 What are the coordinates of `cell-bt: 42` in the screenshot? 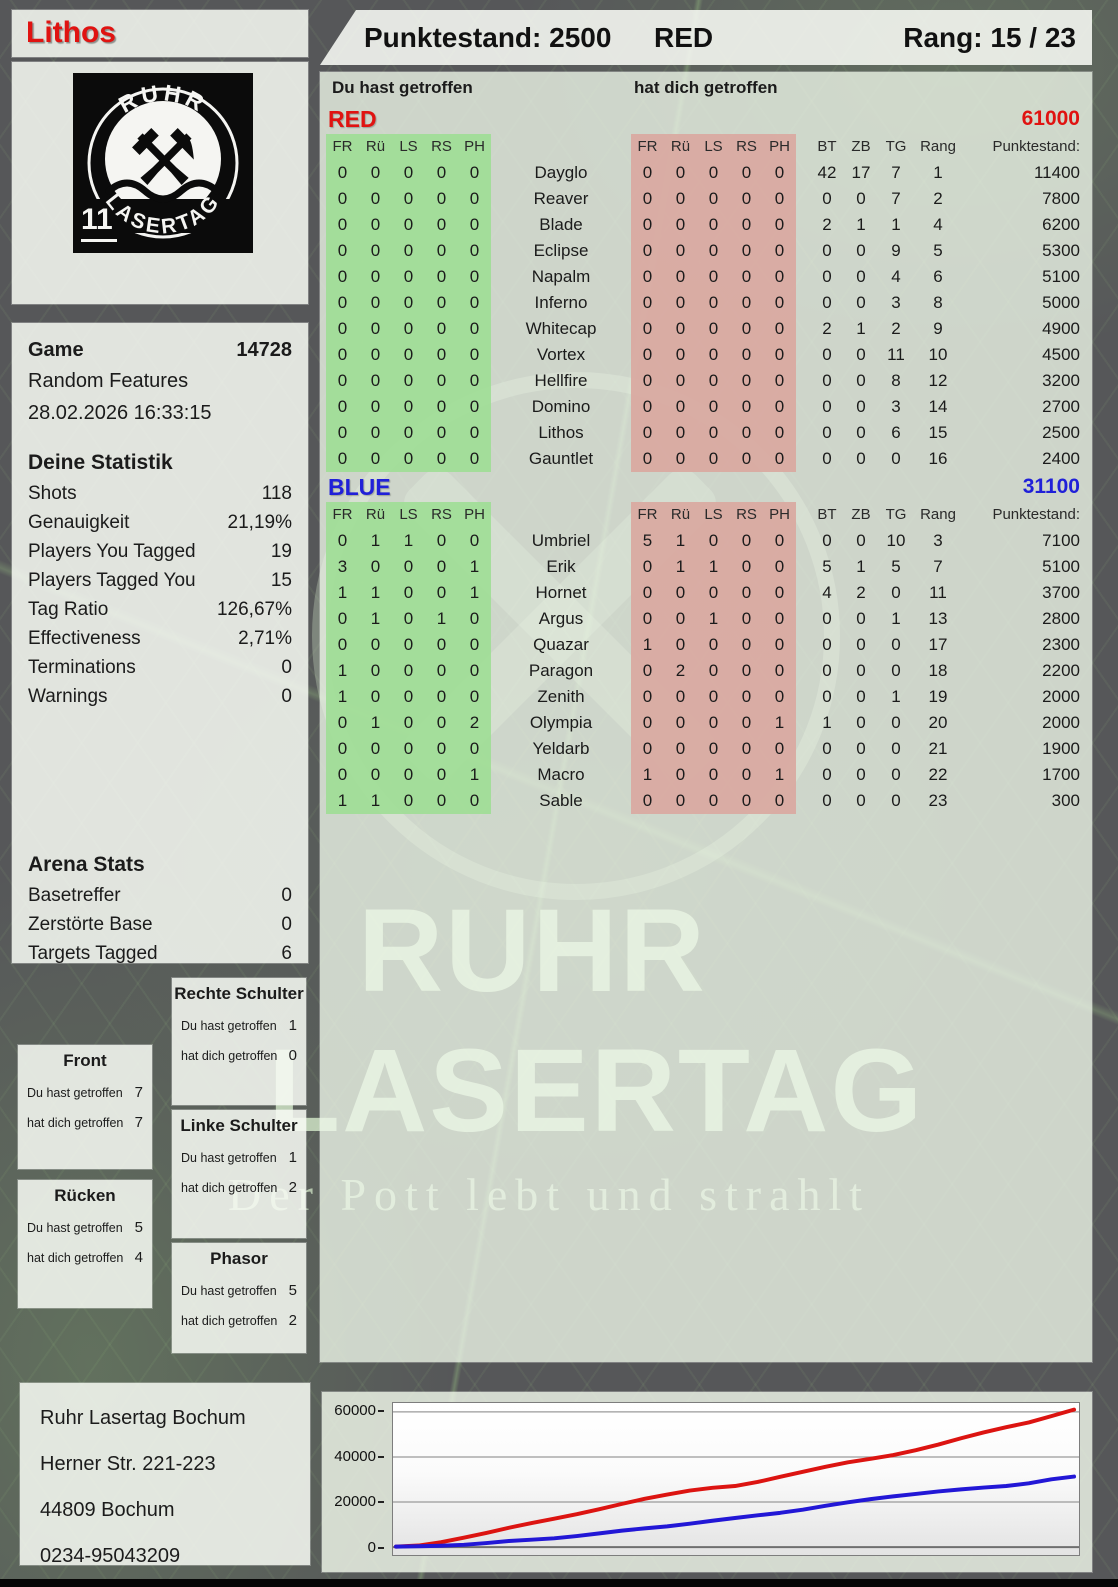 It's located at (827, 172).